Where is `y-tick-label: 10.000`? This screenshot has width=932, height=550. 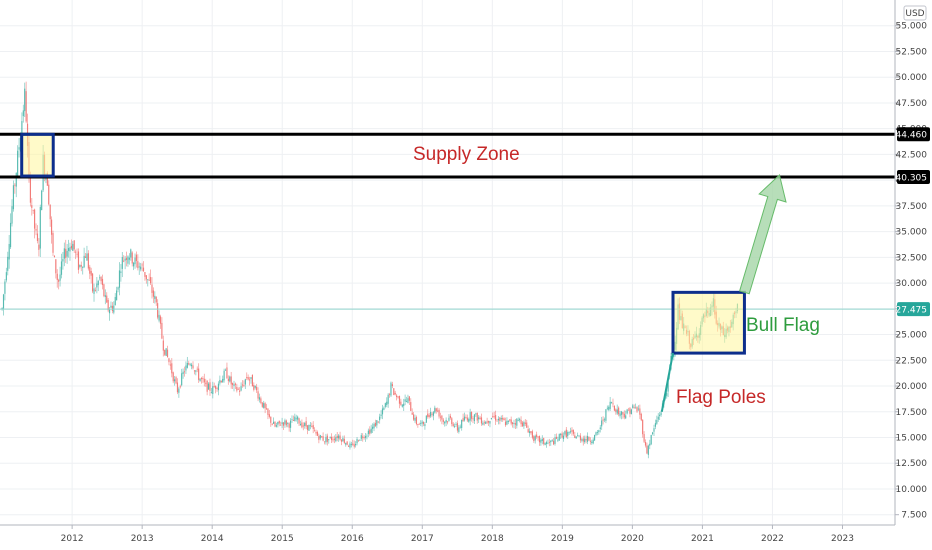
y-tick-label: 10.000 is located at coordinates (912, 490).